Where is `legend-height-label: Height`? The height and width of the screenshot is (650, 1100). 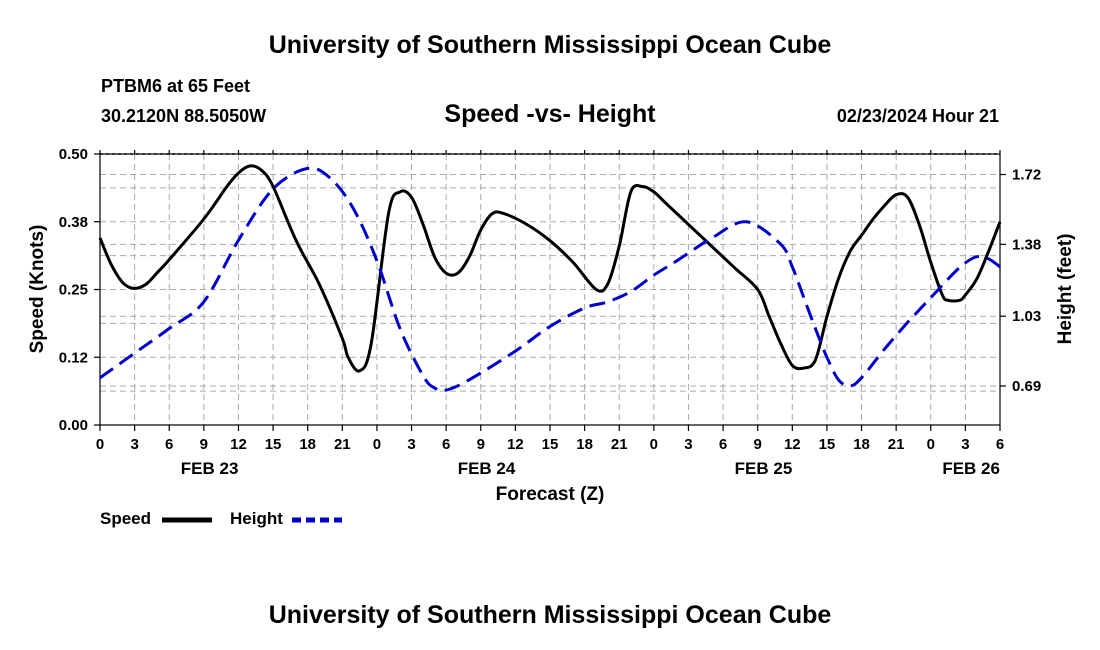
legend-height-label: Height is located at coordinates (256, 518).